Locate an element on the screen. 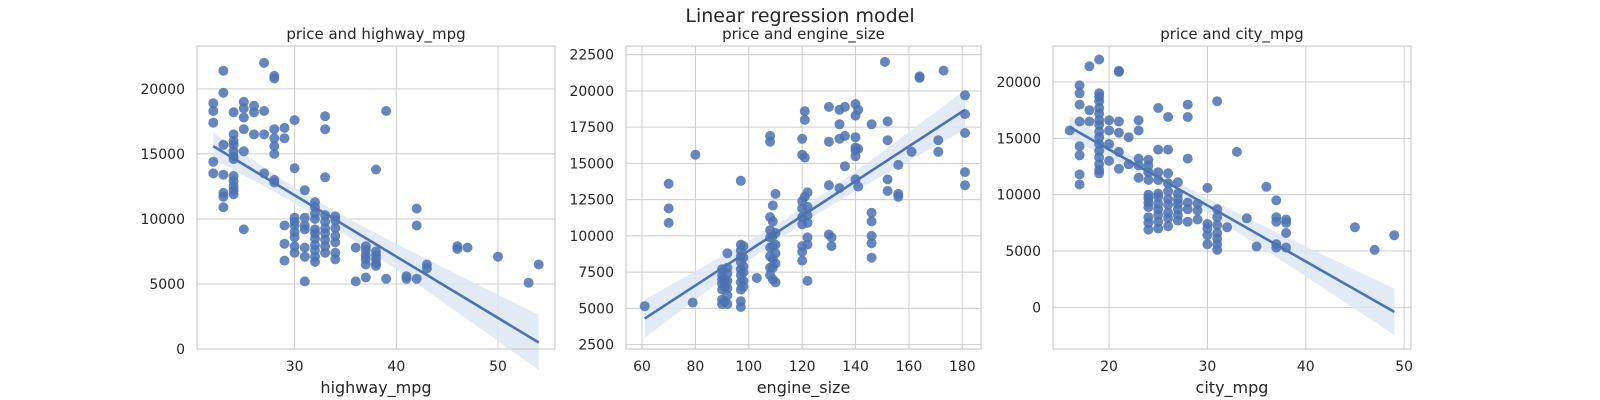 Image resolution: width=1600 pixels, height=400 pixels. y-tick-label: 2500 is located at coordinates (596, 346).